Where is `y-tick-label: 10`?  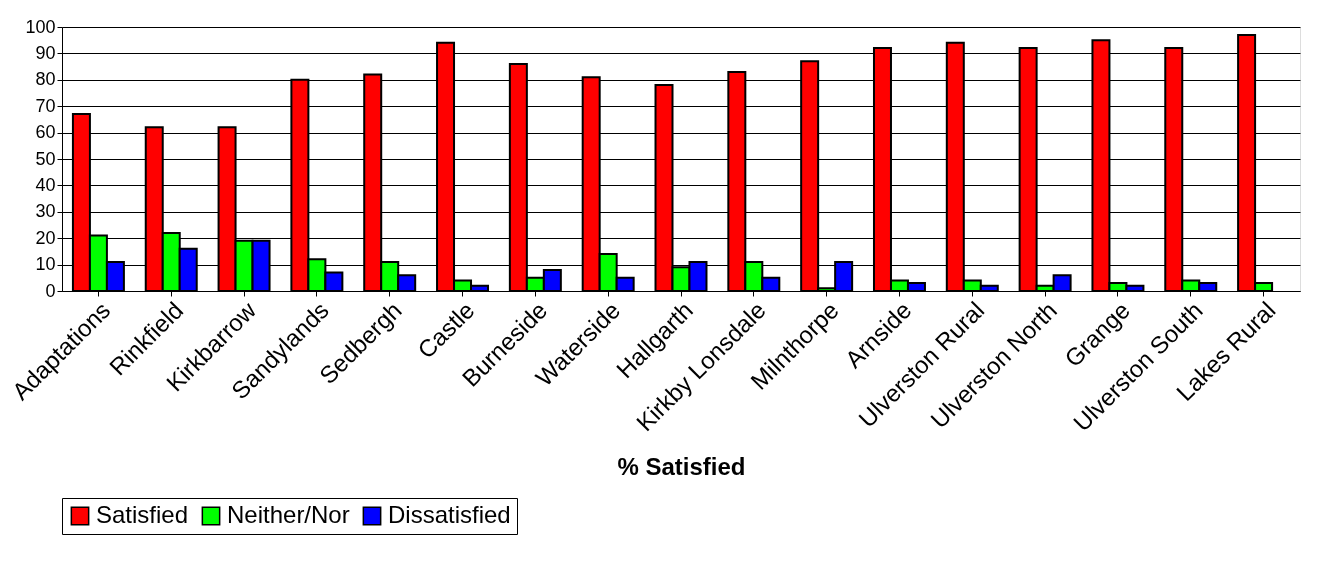 y-tick-label: 10 is located at coordinates (45, 264).